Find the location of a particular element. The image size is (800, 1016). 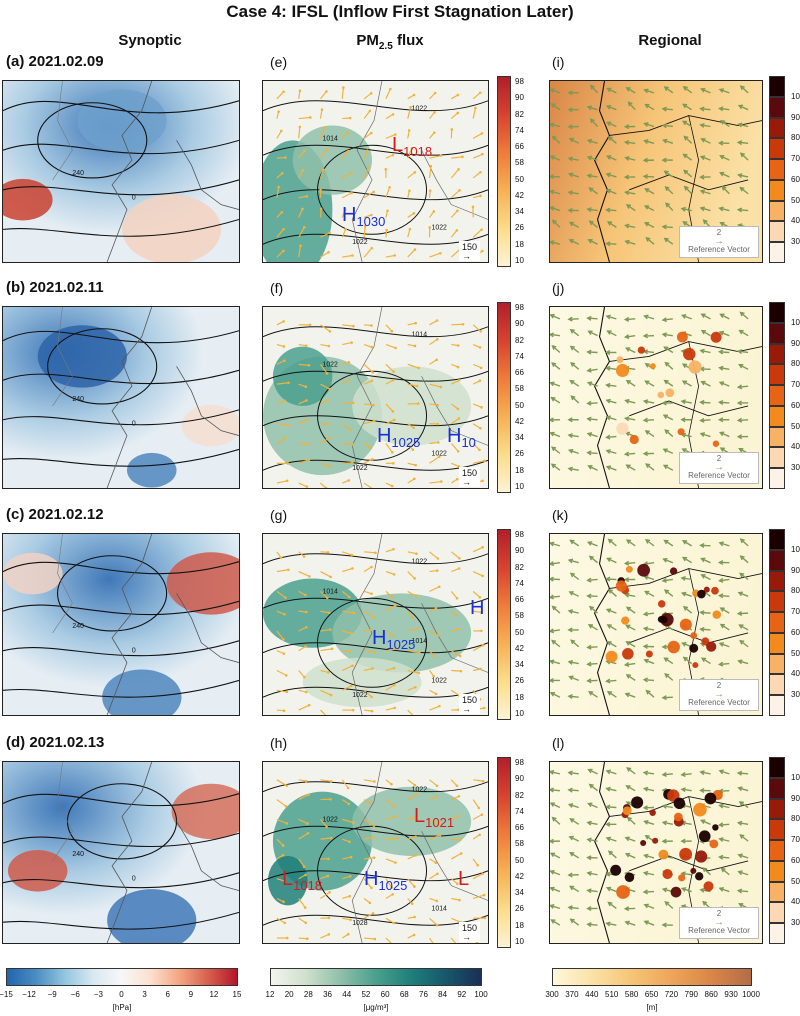

colorbar-tick: 930 is located at coordinates (731, 994).